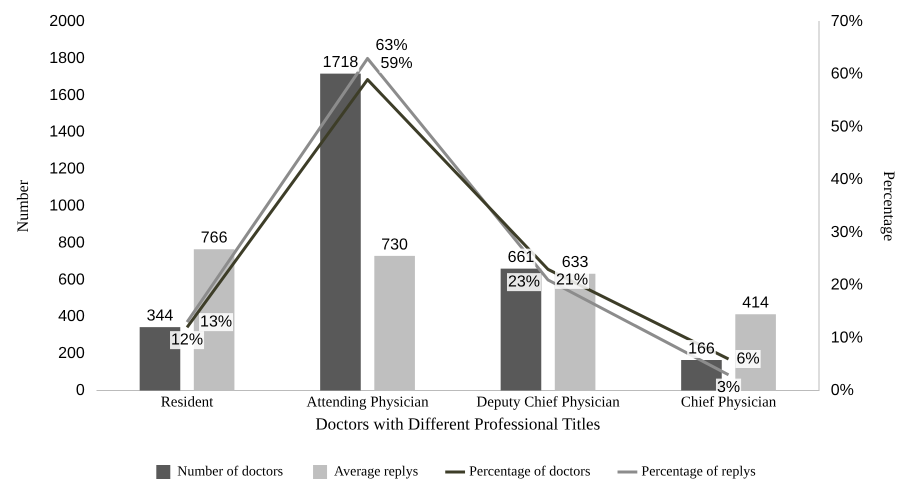  What do you see at coordinates (216, 321) in the screenshot?
I see `data-label: 13%` at bounding box center [216, 321].